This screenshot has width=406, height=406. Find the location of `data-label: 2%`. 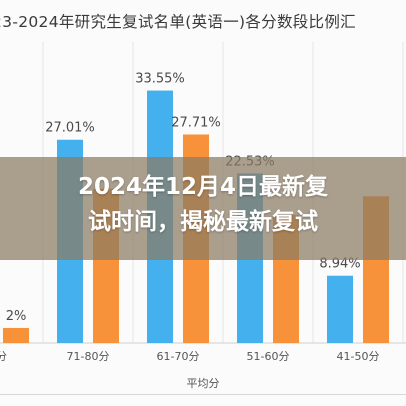

data-label: 2% is located at coordinates (16, 316).